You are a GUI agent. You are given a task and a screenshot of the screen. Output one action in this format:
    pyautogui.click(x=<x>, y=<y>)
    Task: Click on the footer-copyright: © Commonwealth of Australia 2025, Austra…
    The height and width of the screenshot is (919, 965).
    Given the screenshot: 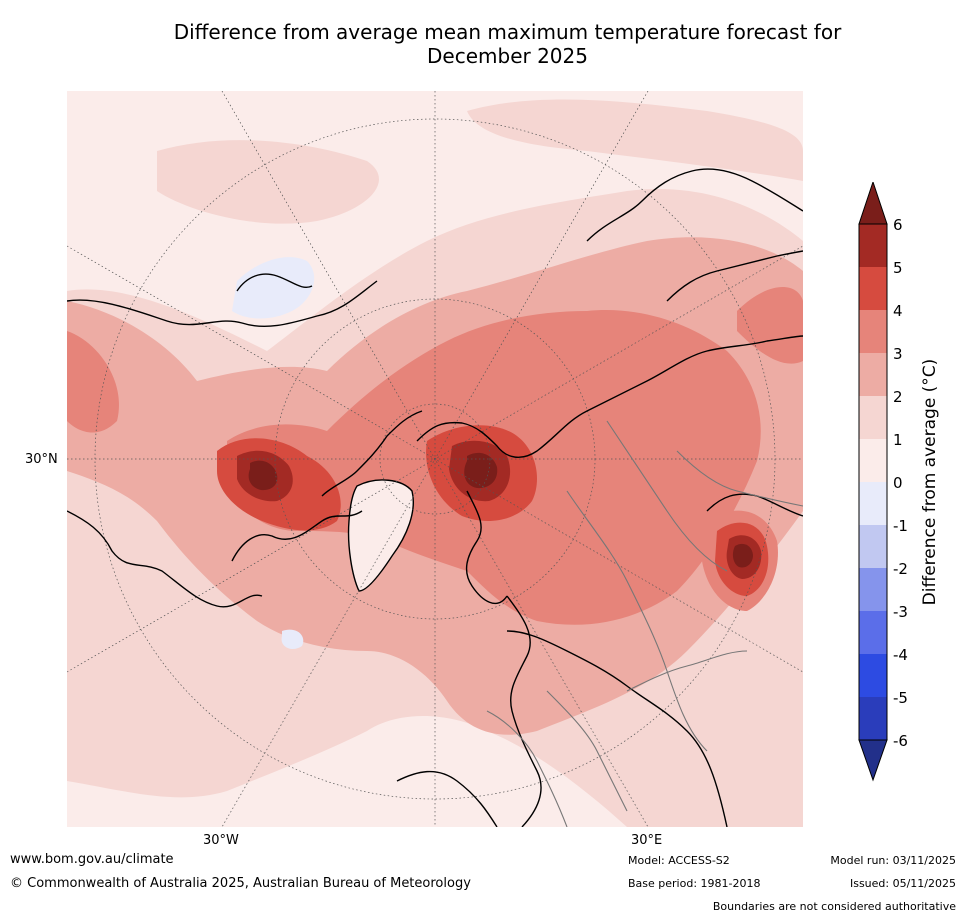 What is the action you would take?
    pyautogui.click(x=240, y=883)
    